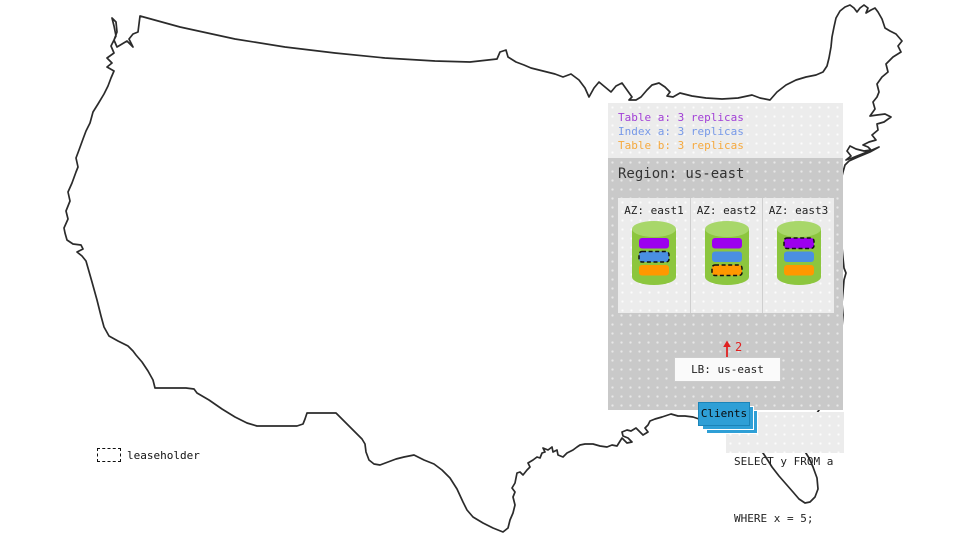  I want to click on az-column-east2: AZ: east2, so click(726, 255).